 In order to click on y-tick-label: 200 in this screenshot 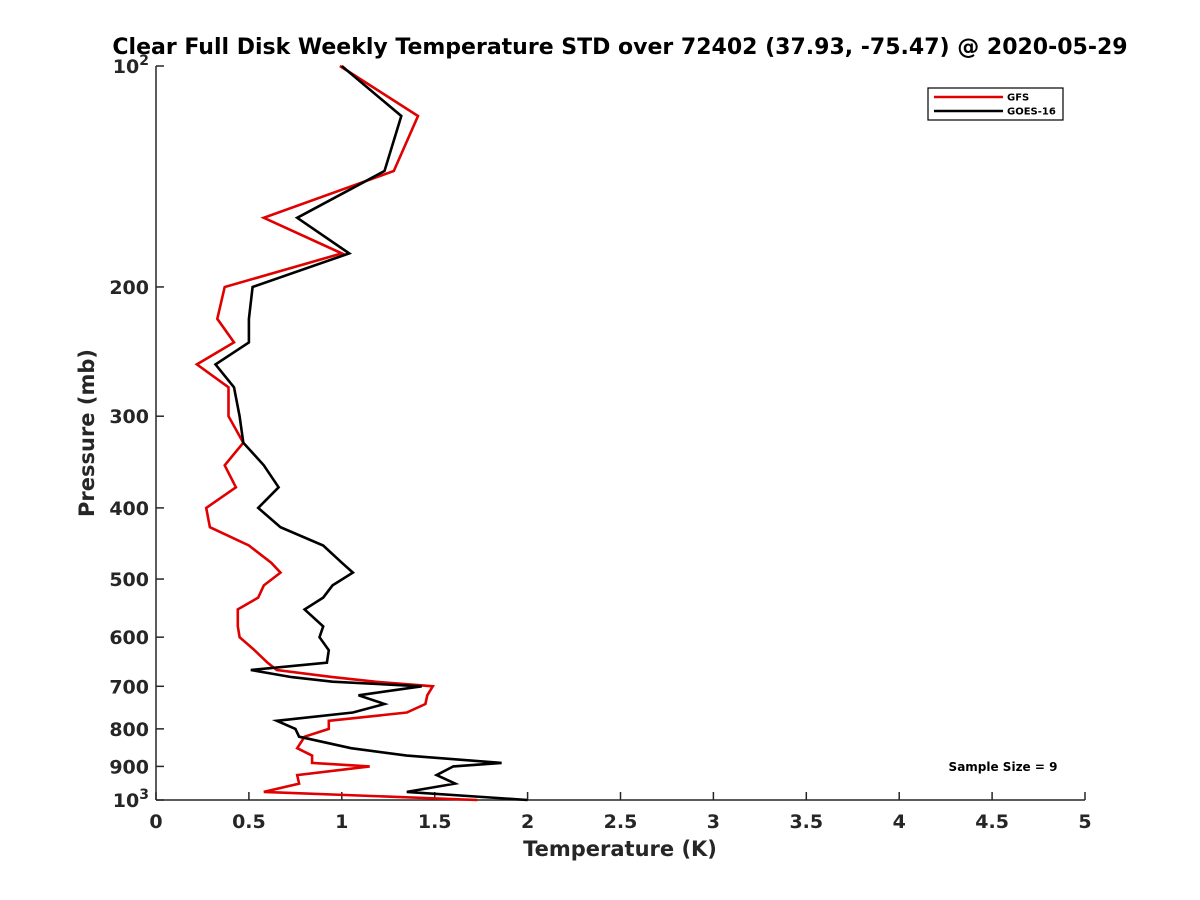, I will do `click(129, 288)`.